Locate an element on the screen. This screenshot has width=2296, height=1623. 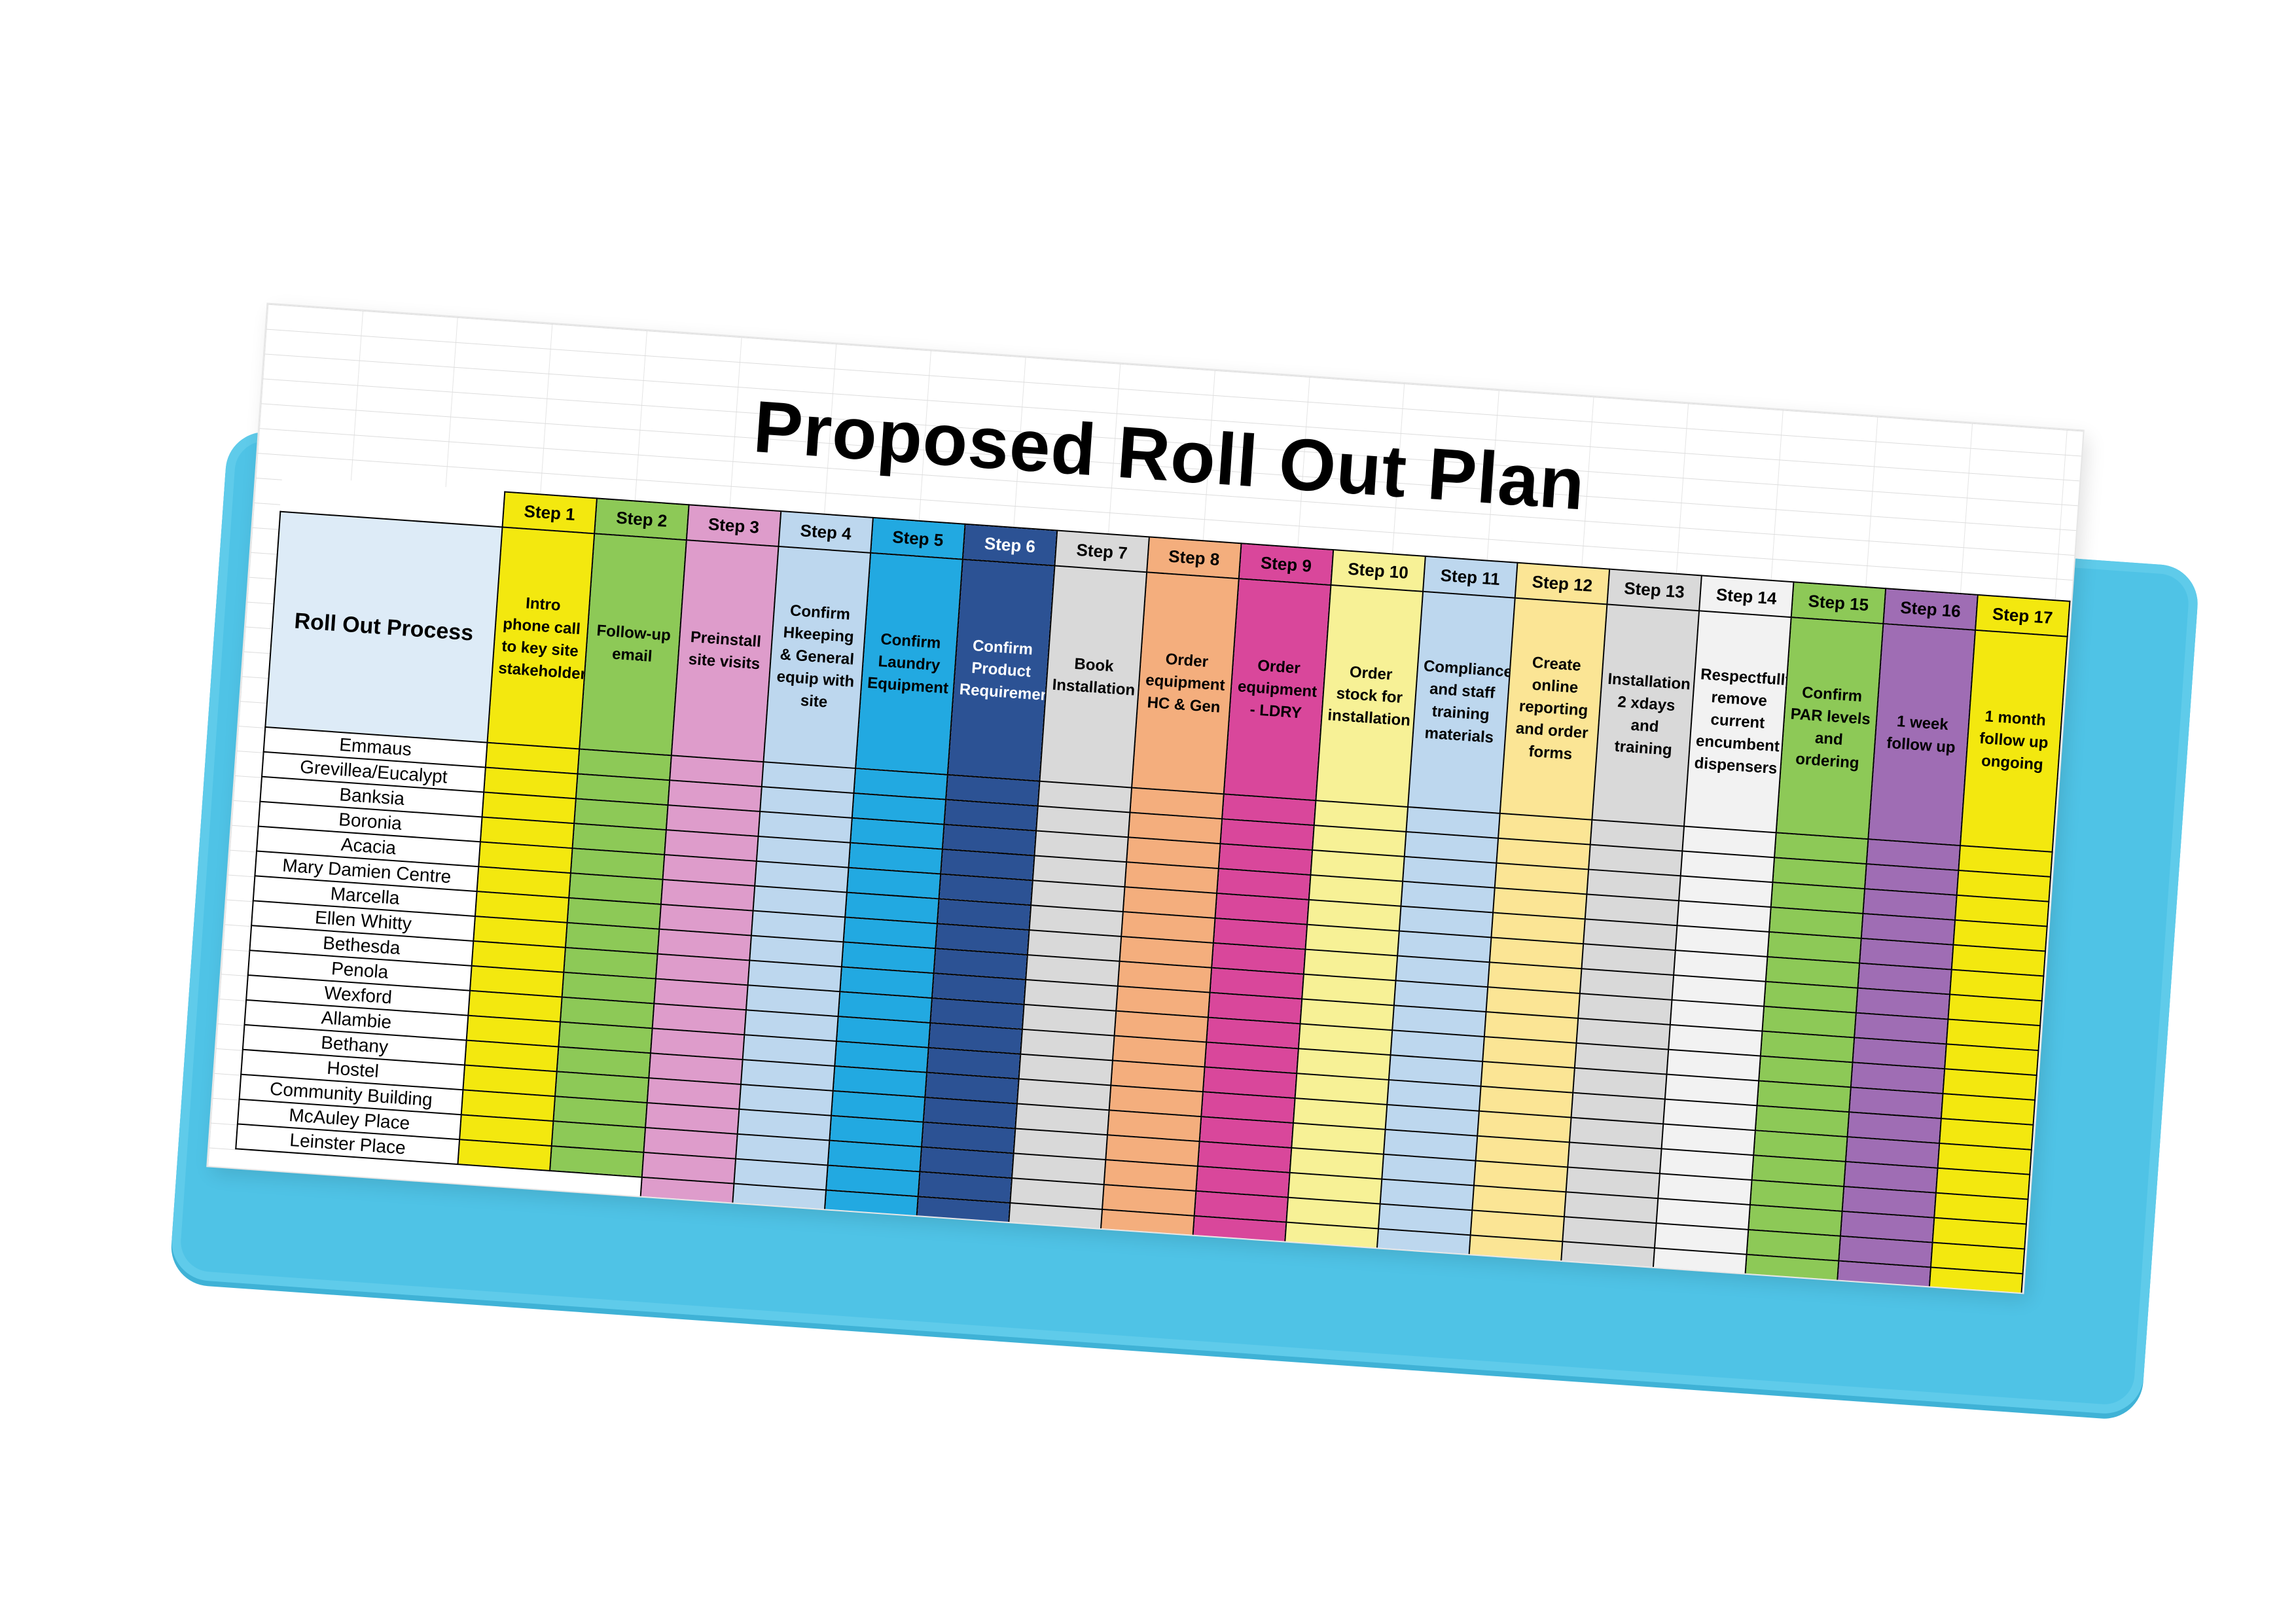
step-header-9: Step 9 is located at coordinates (1286, 564).